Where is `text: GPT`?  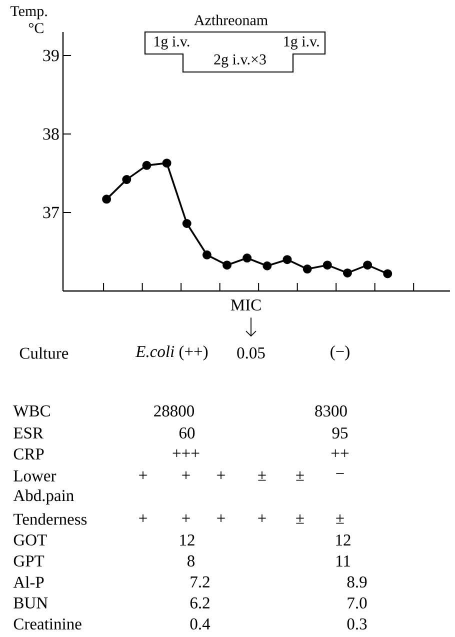
text: GPT is located at coordinates (29, 561).